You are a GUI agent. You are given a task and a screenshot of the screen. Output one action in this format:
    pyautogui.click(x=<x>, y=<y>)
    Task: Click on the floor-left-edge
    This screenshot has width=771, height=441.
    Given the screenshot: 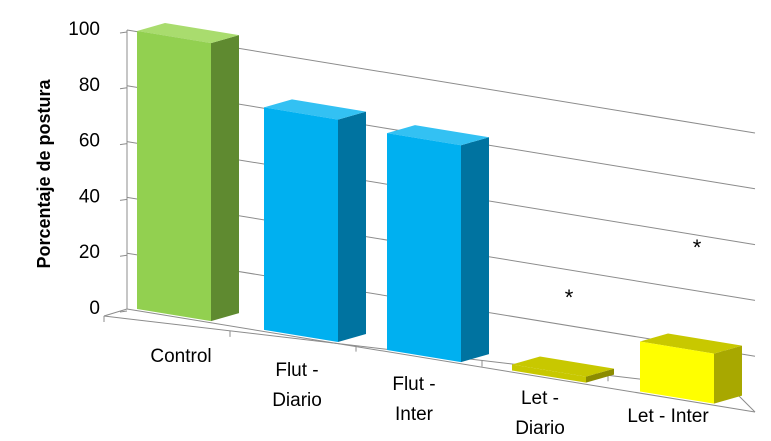 What is the action you would take?
    pyautogui.click(x=115, y=312)
    